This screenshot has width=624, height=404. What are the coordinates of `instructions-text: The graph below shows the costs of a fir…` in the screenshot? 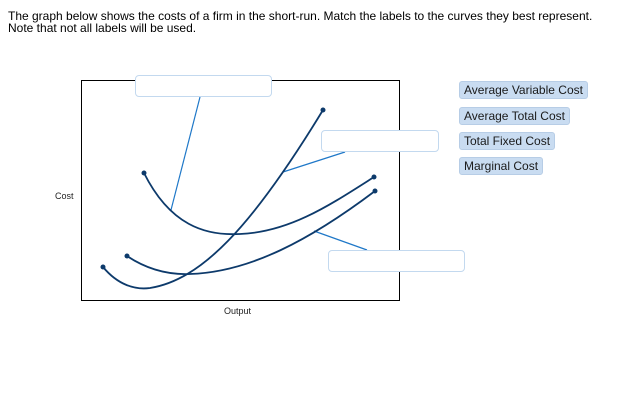 It's located at (300, 22).